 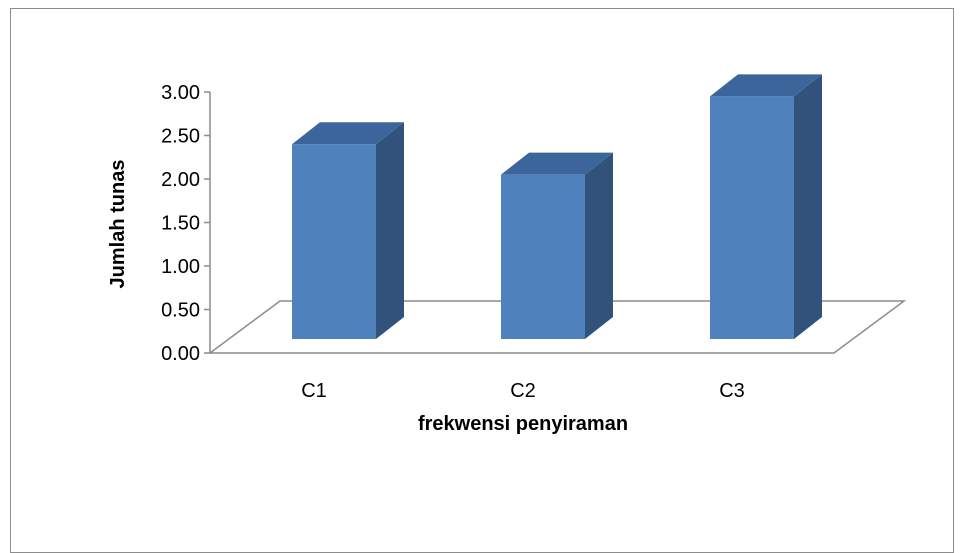 I want to click on y-tick-label: 1.50, so click(x=180, y=224).